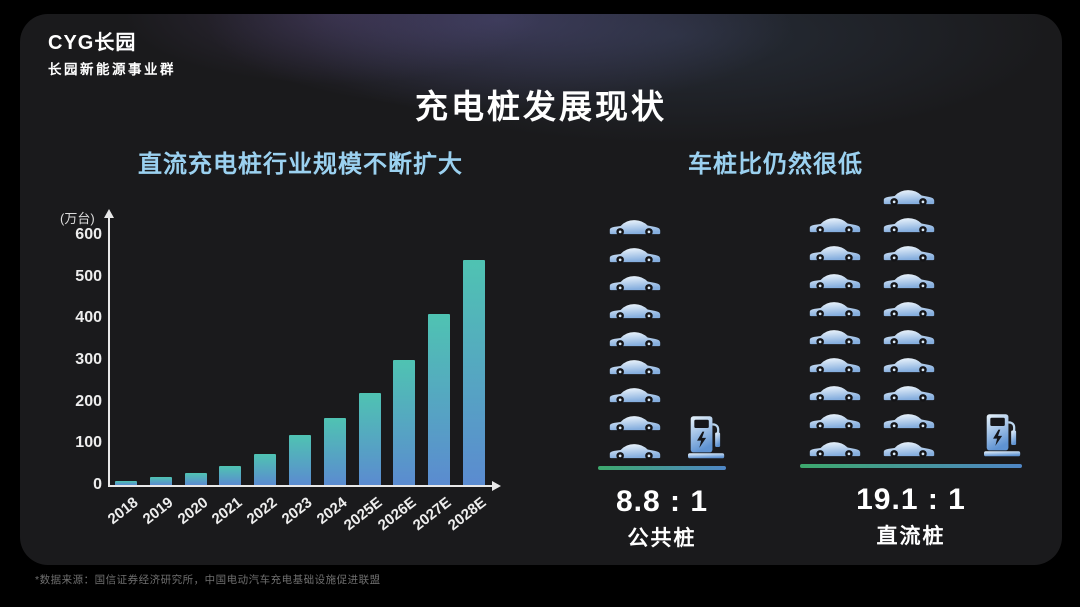  What do you see at coordinates (88, 401) in the screenshot?
I see `y-tick-label: 200` at bounding box center [88, 401].